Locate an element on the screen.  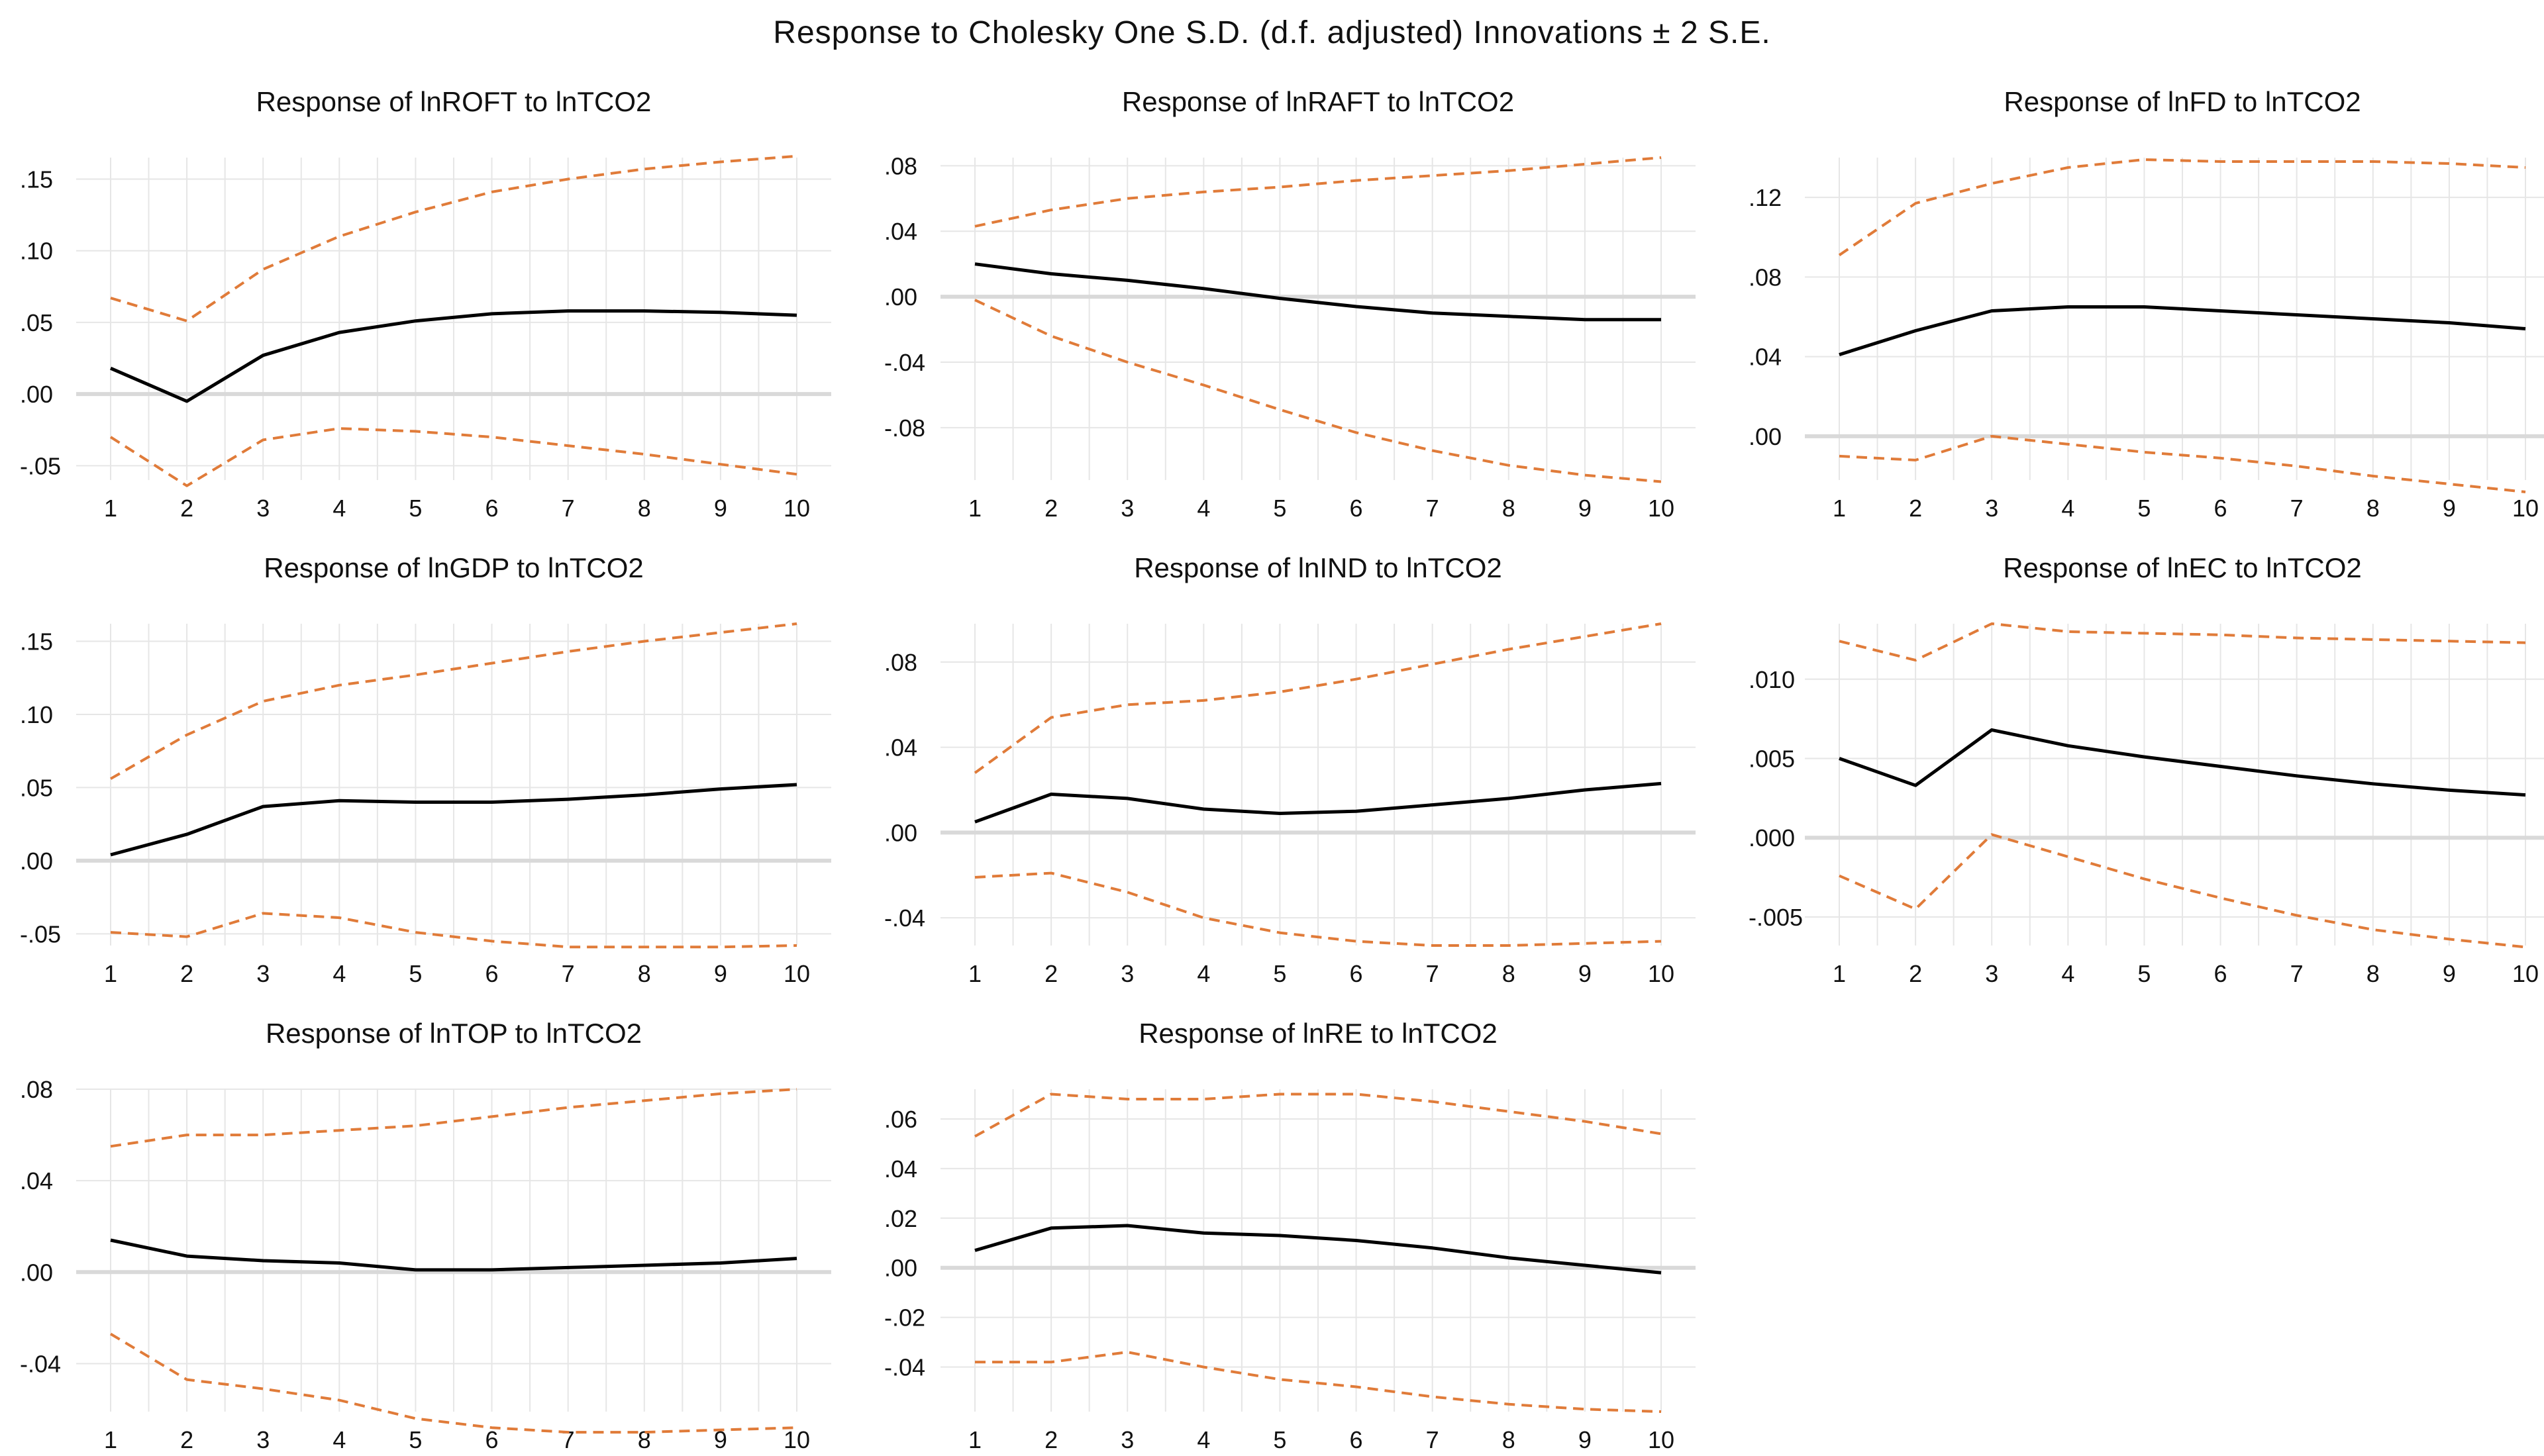
y-tick-label: .010 is located at coordinates (1772, 679).